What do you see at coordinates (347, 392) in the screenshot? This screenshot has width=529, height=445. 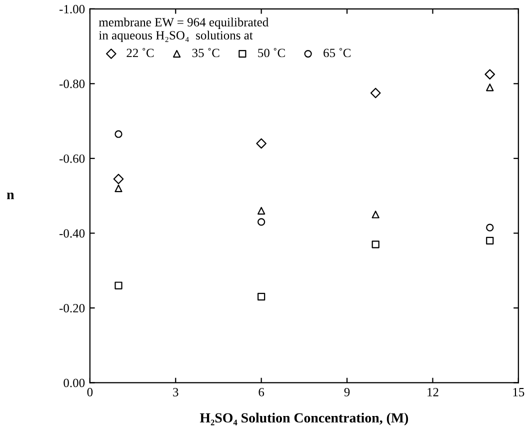 I see `x-tick-label: 9` at bounding box center [347, 392].